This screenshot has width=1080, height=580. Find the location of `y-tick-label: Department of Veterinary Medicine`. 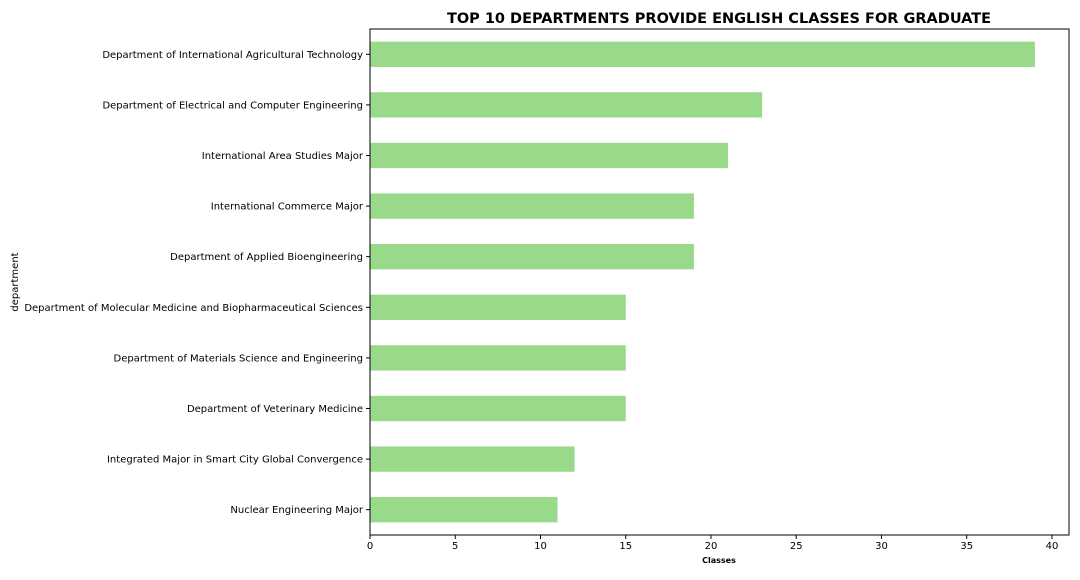

y-tick-label: Department of Veterinary Medicine is located at coordinates (275, 409).